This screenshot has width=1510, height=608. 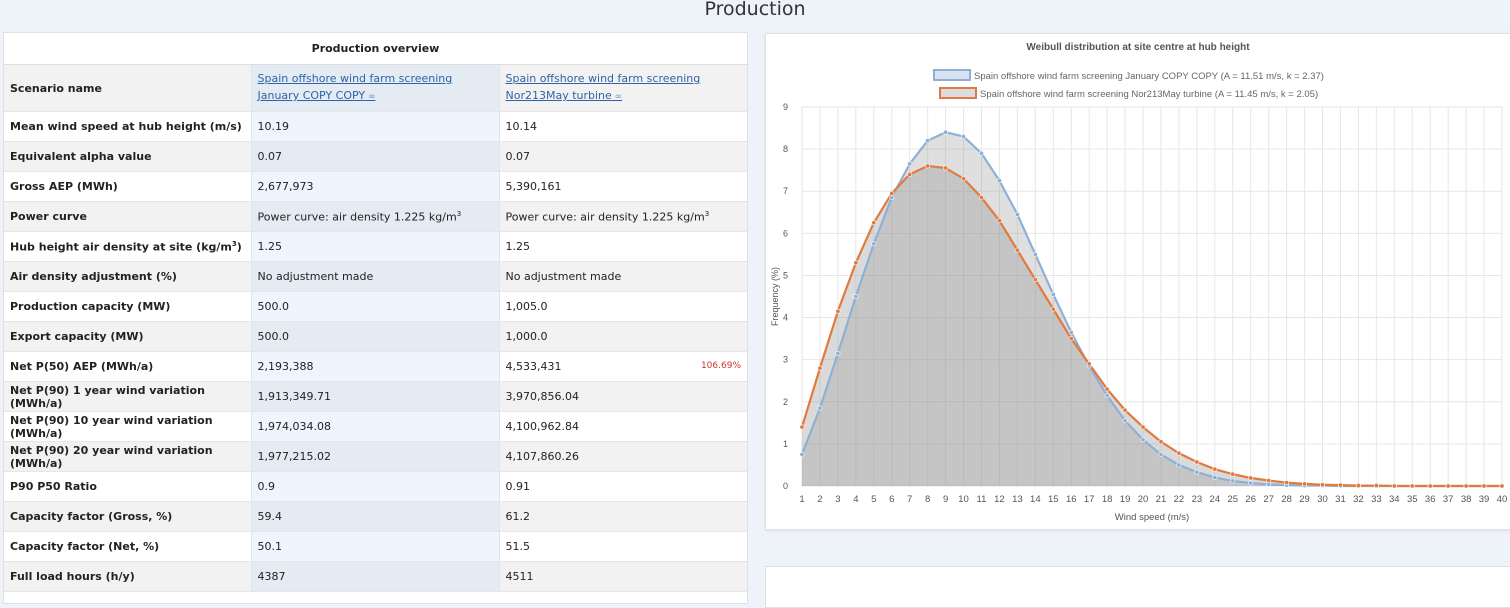 I want to click on x-tick-label: 28, so click(x=1286, y=499).